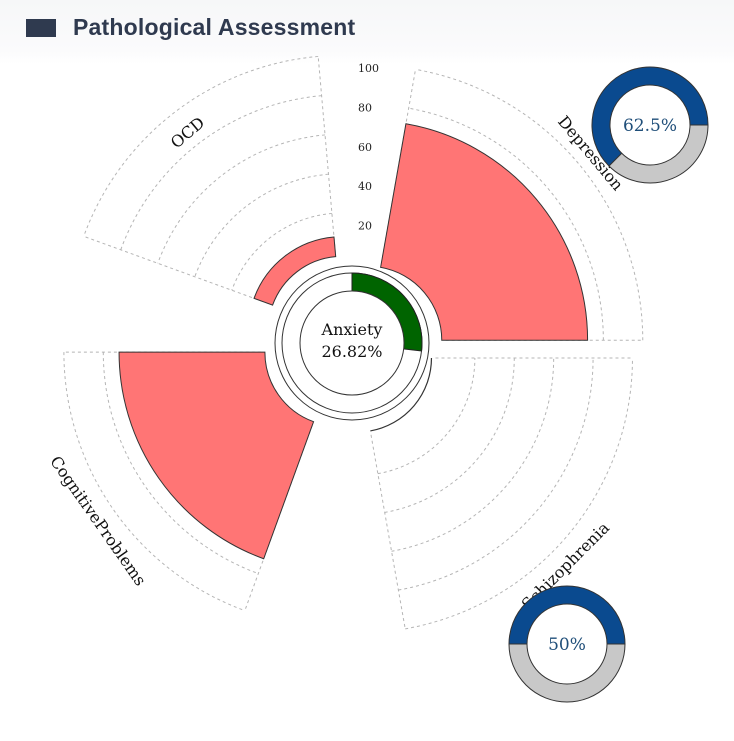 This screenshot has height=741, width=734. I want to click on bar-depression, so click(484, 232).